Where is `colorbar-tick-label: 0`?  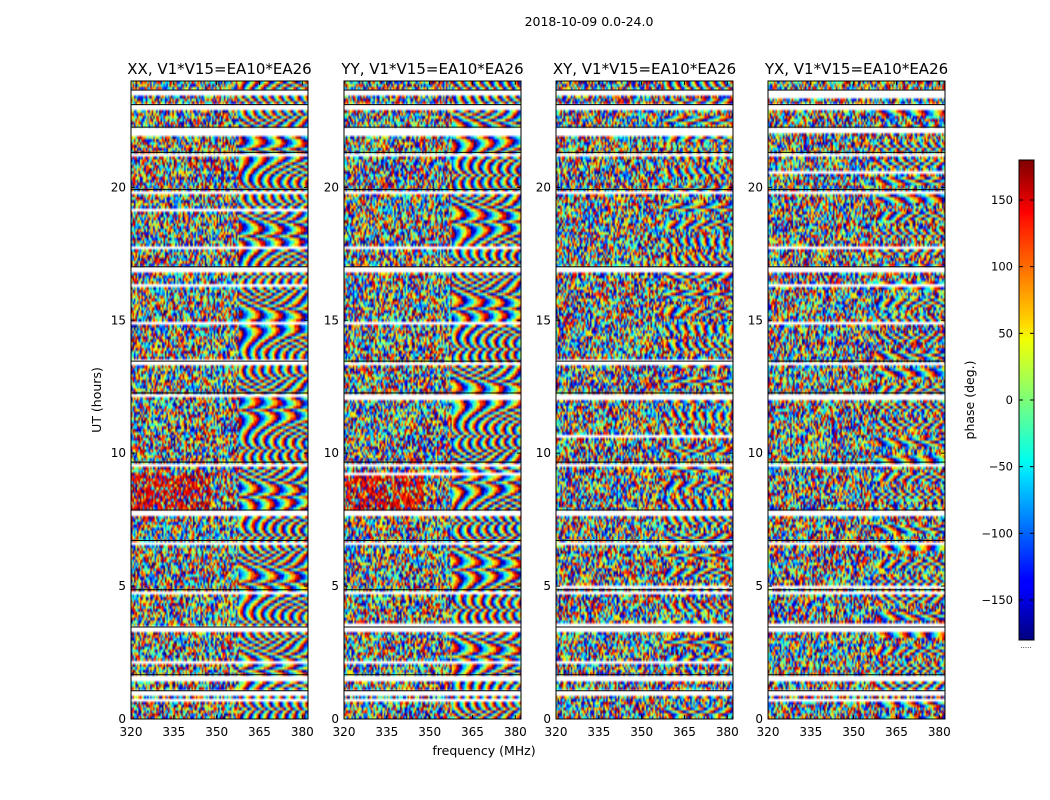
colorbar-tick-label: 0 is located at coordinates (1009, 400).